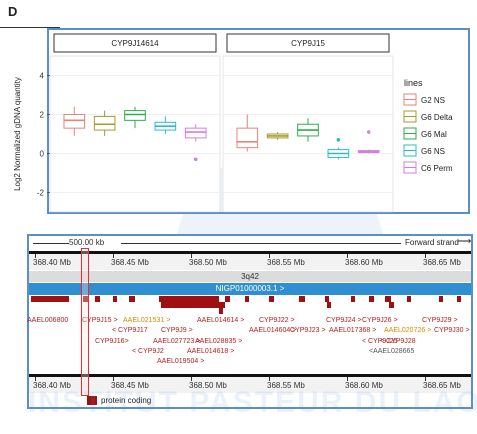 The width and height of the screenshot is (477, 434). Describe the element at coordinates (130, 330) in the screenshot. I see `gene-label: < CYP9J17` at that location.